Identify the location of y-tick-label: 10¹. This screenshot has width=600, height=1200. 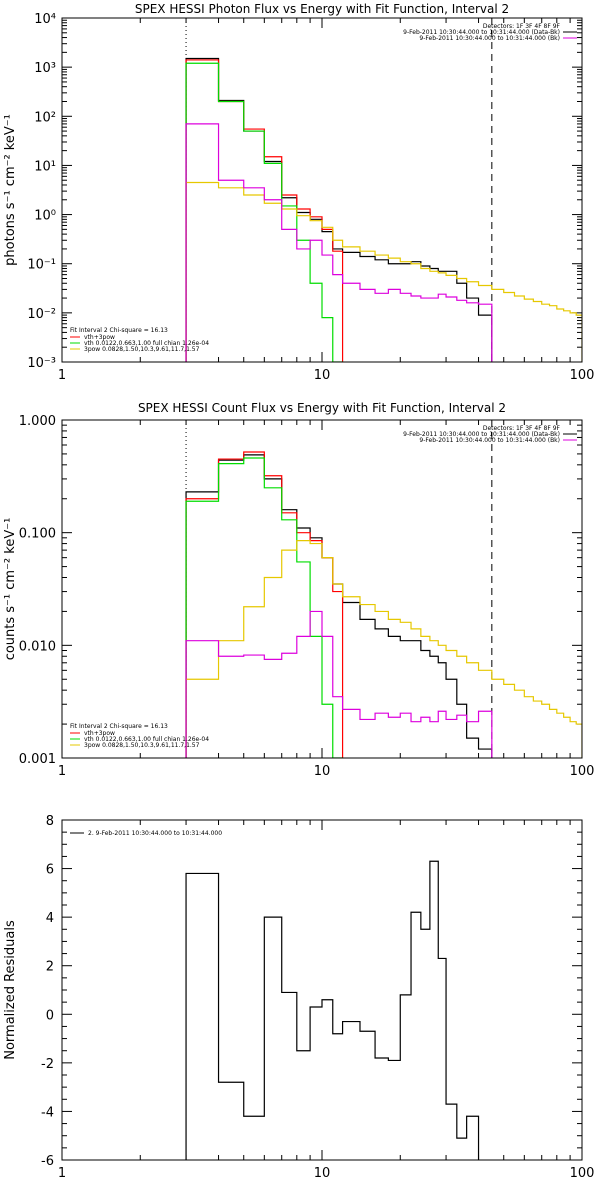
(45, 166).